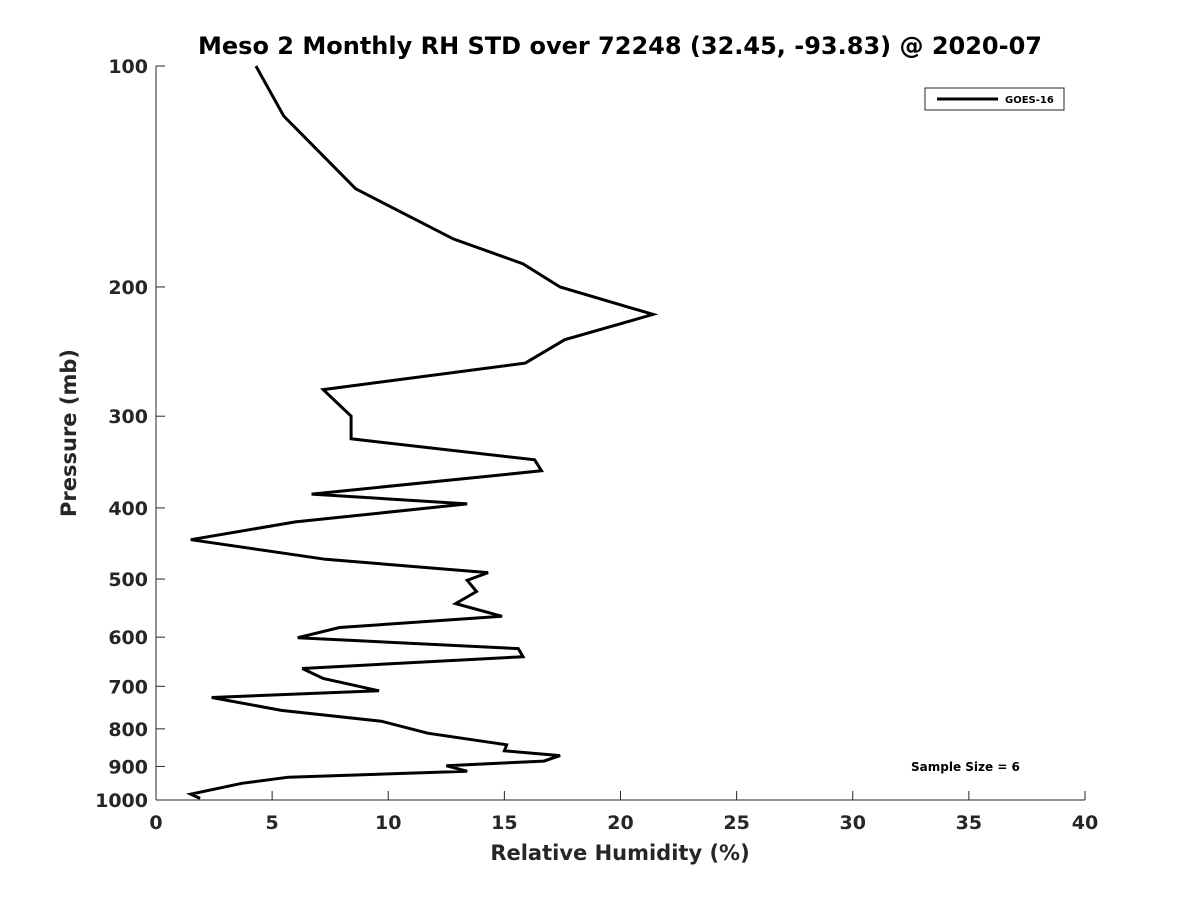  Describe the element at coordinates (388, 823) in the screenshot. I see `x-tick-label: 10` at that location.